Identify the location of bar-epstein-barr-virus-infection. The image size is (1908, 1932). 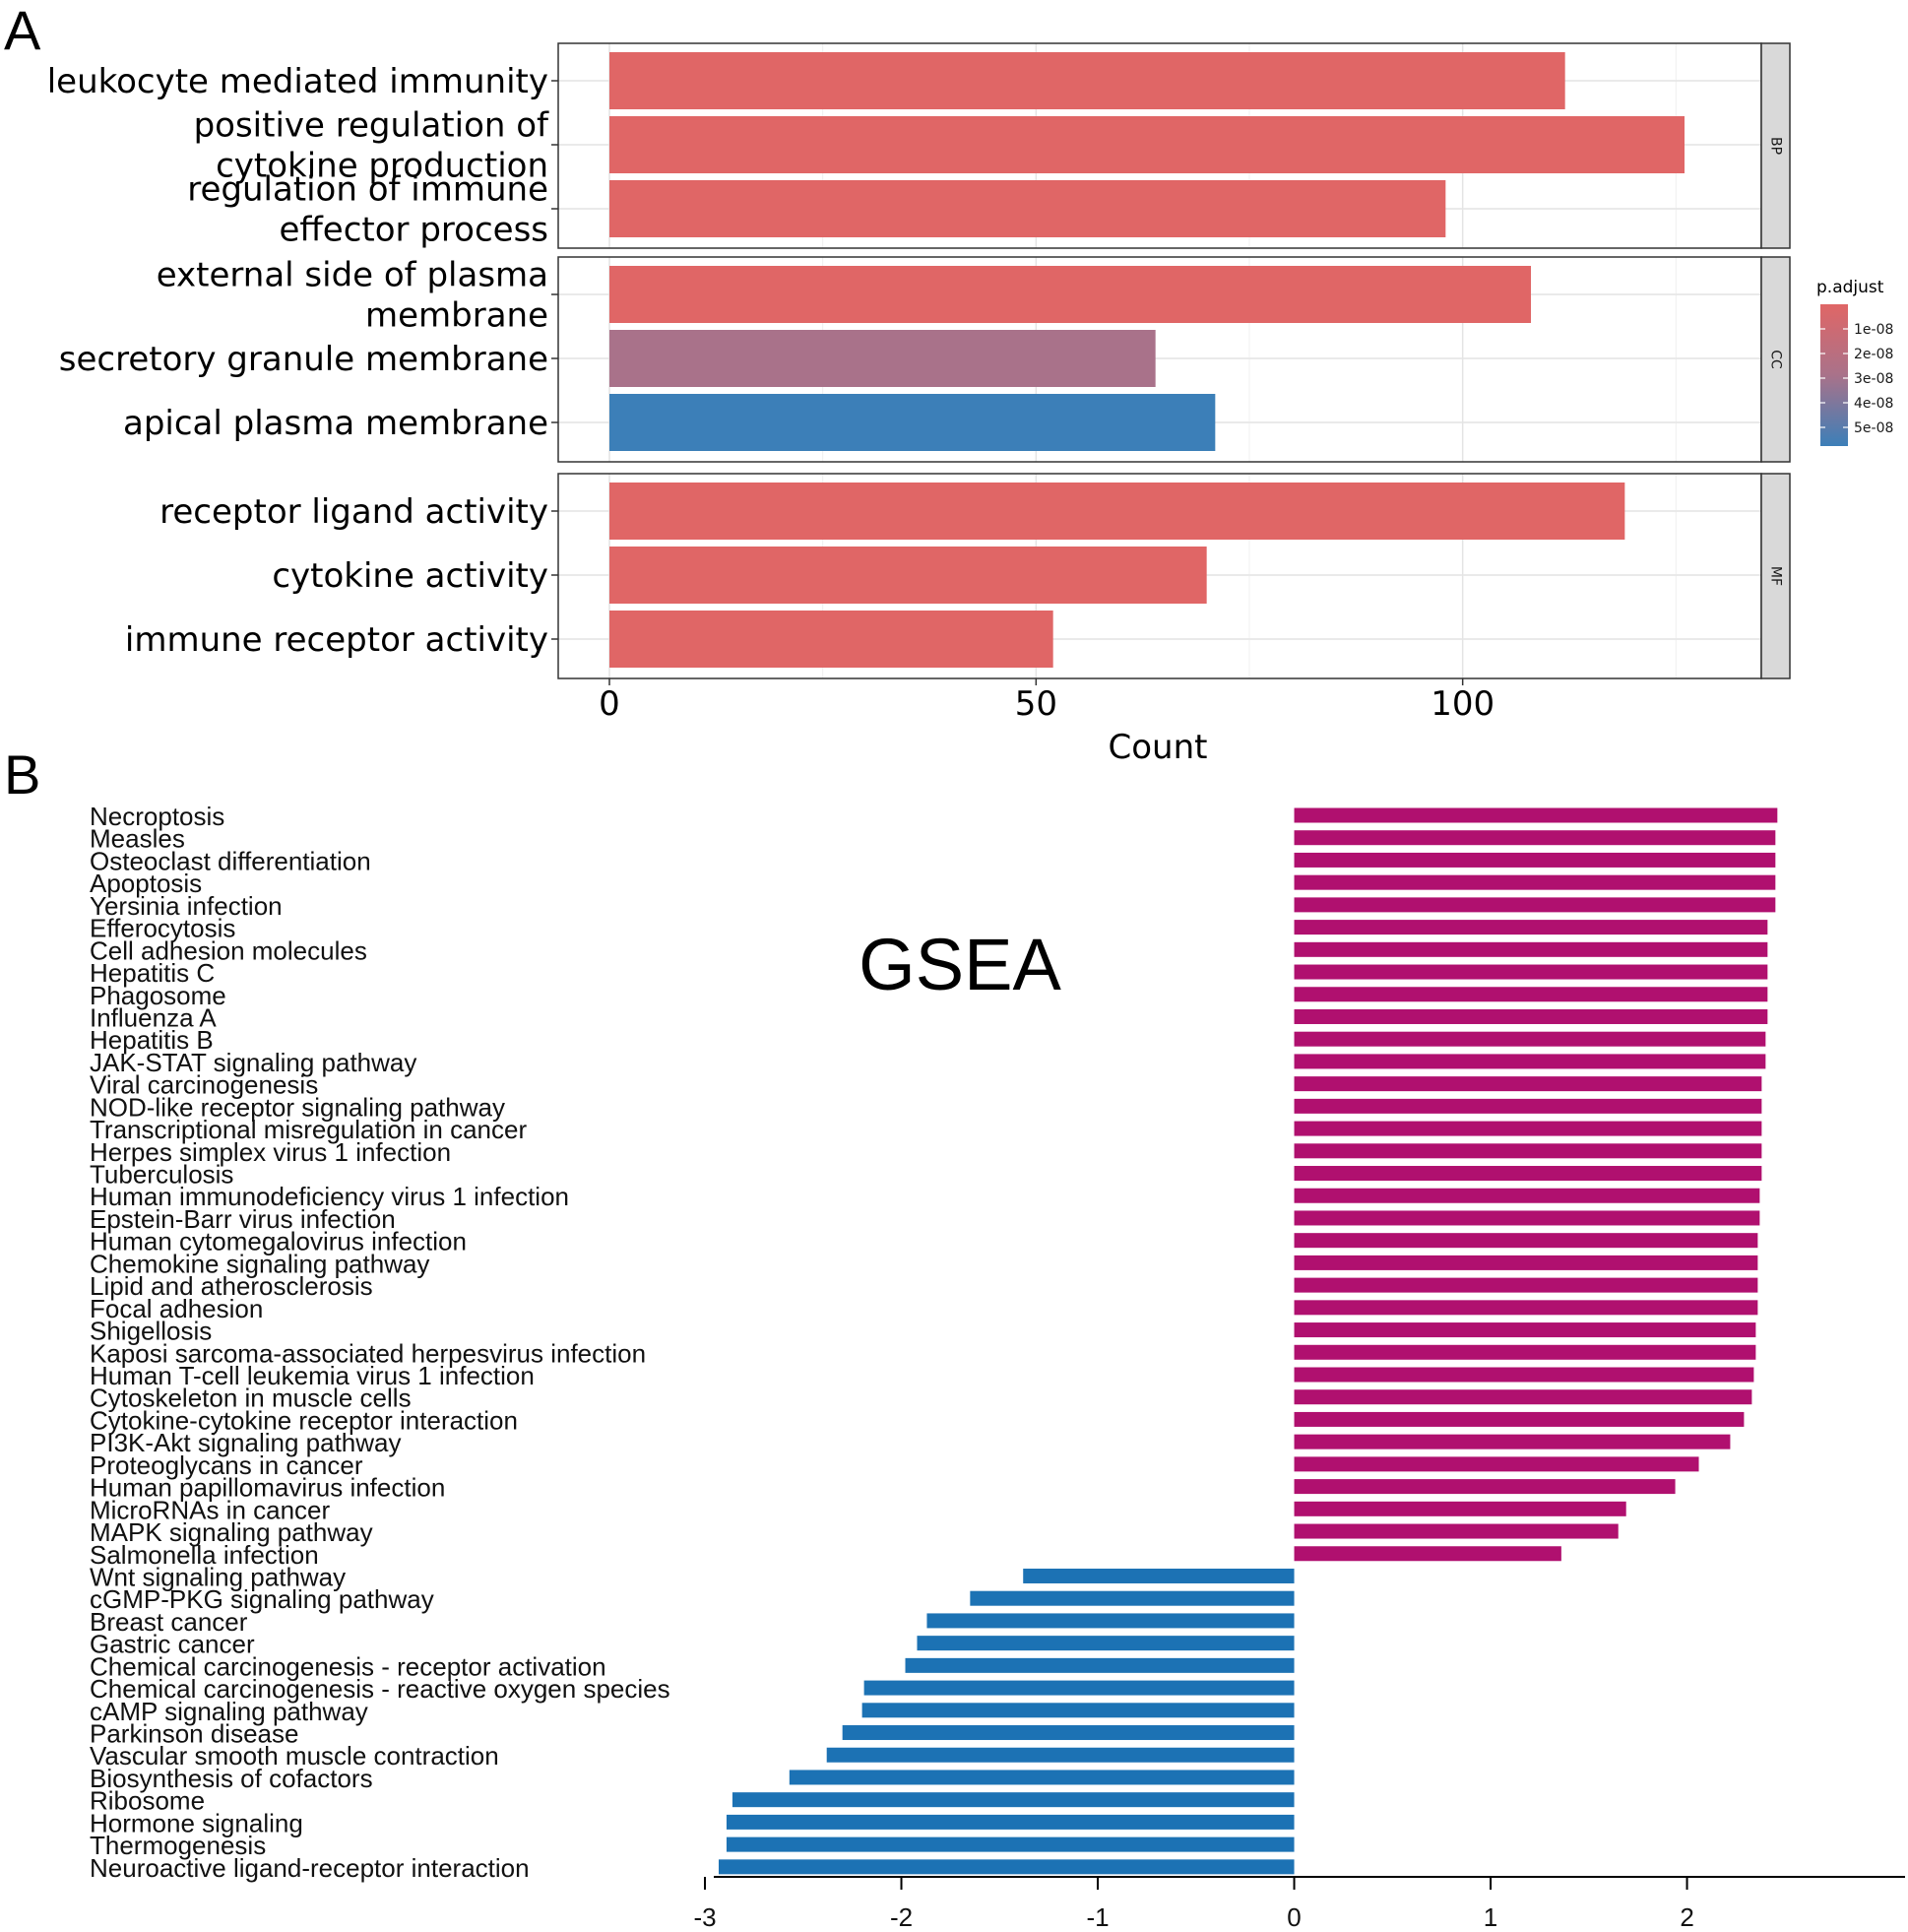
(1527, 1218).